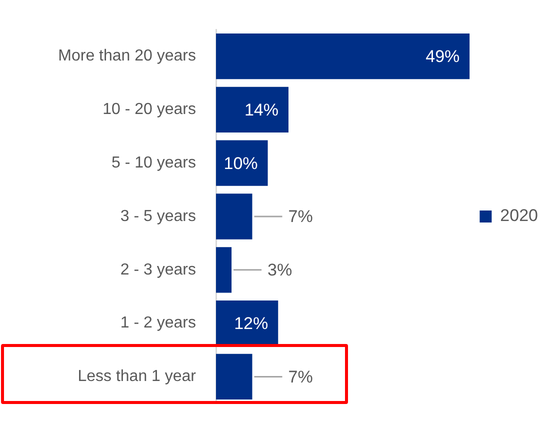 The height and width of the screenshot is (433, 548). Describe the element at coordinates (137, 377) in the screenshot. I see `y-tick-label: Less than 1 year` at that location.